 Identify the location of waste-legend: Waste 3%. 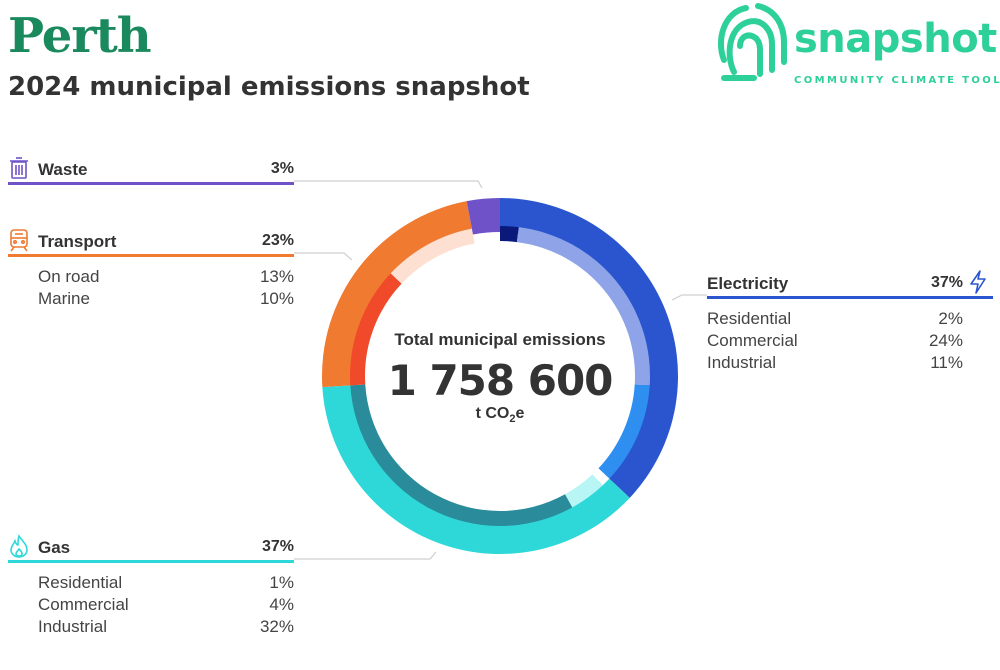
(151, 170).